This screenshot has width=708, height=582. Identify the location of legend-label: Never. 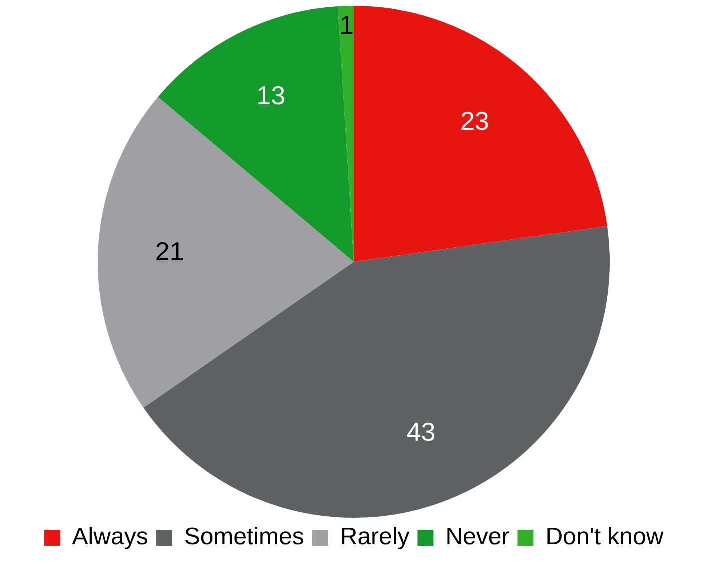
(478, 537).